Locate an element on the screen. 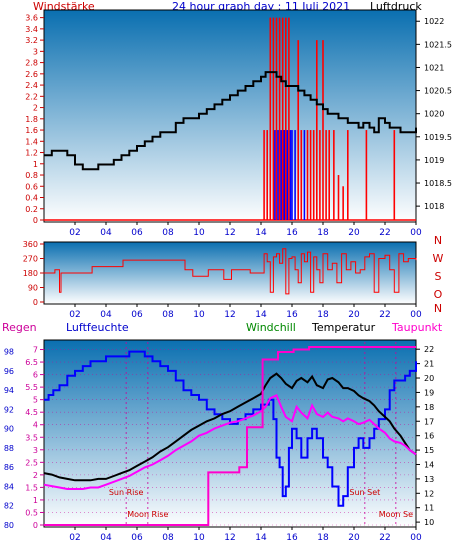  y-right-tick-label: 1020 is located at coordinates (434, 114).